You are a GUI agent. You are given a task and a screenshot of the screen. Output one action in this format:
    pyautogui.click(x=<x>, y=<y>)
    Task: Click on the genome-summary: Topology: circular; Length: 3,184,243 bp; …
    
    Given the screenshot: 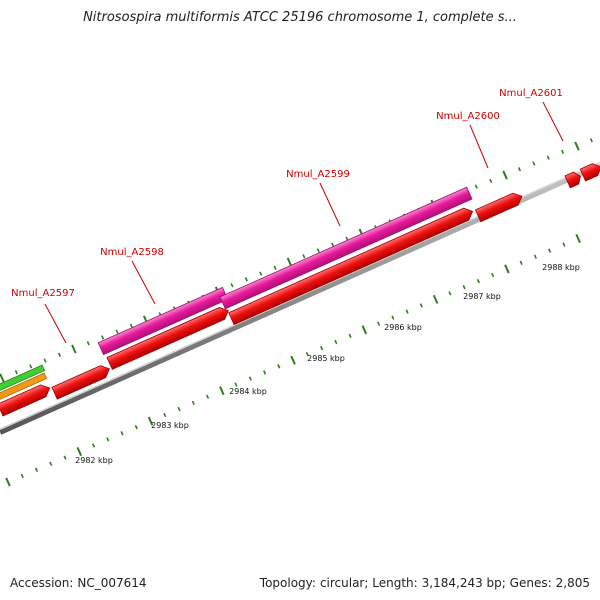 What is the action you would take?
    pyautogui.click(x=425, y=583)
    